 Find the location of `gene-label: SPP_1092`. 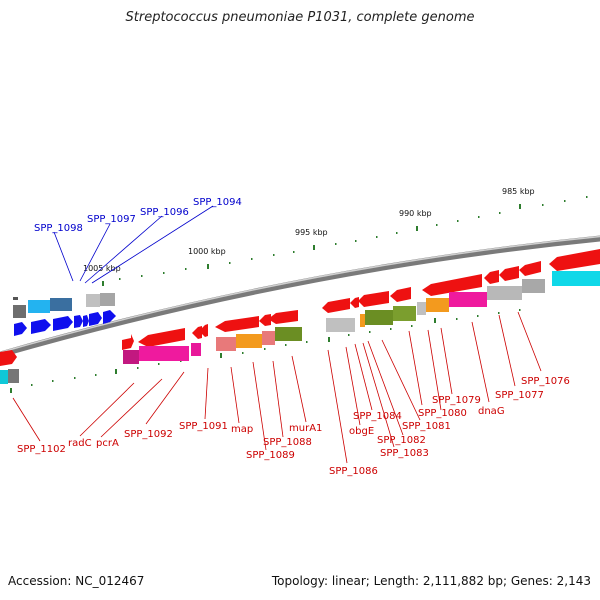

gene-label: SPP_1092 is located at coordinates (148, 434).